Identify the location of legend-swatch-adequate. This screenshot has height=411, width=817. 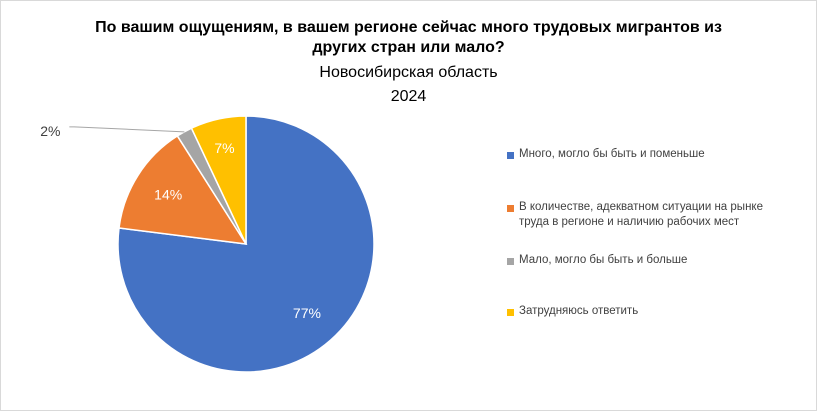
(510, 208).